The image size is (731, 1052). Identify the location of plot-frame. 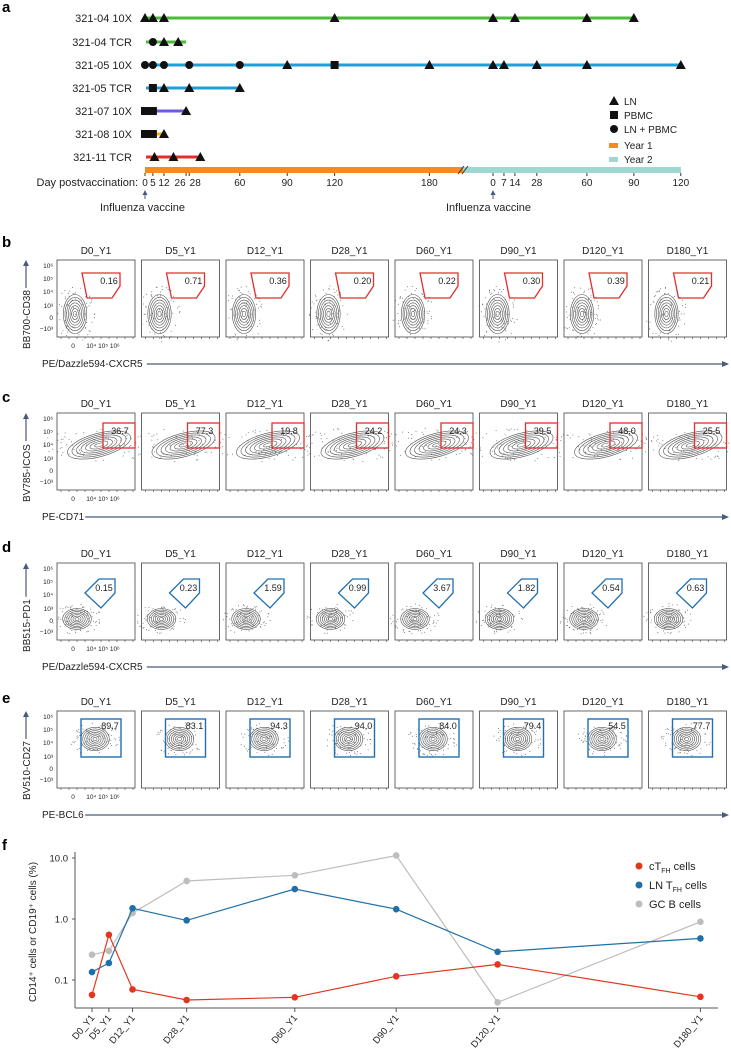
(687, 601).